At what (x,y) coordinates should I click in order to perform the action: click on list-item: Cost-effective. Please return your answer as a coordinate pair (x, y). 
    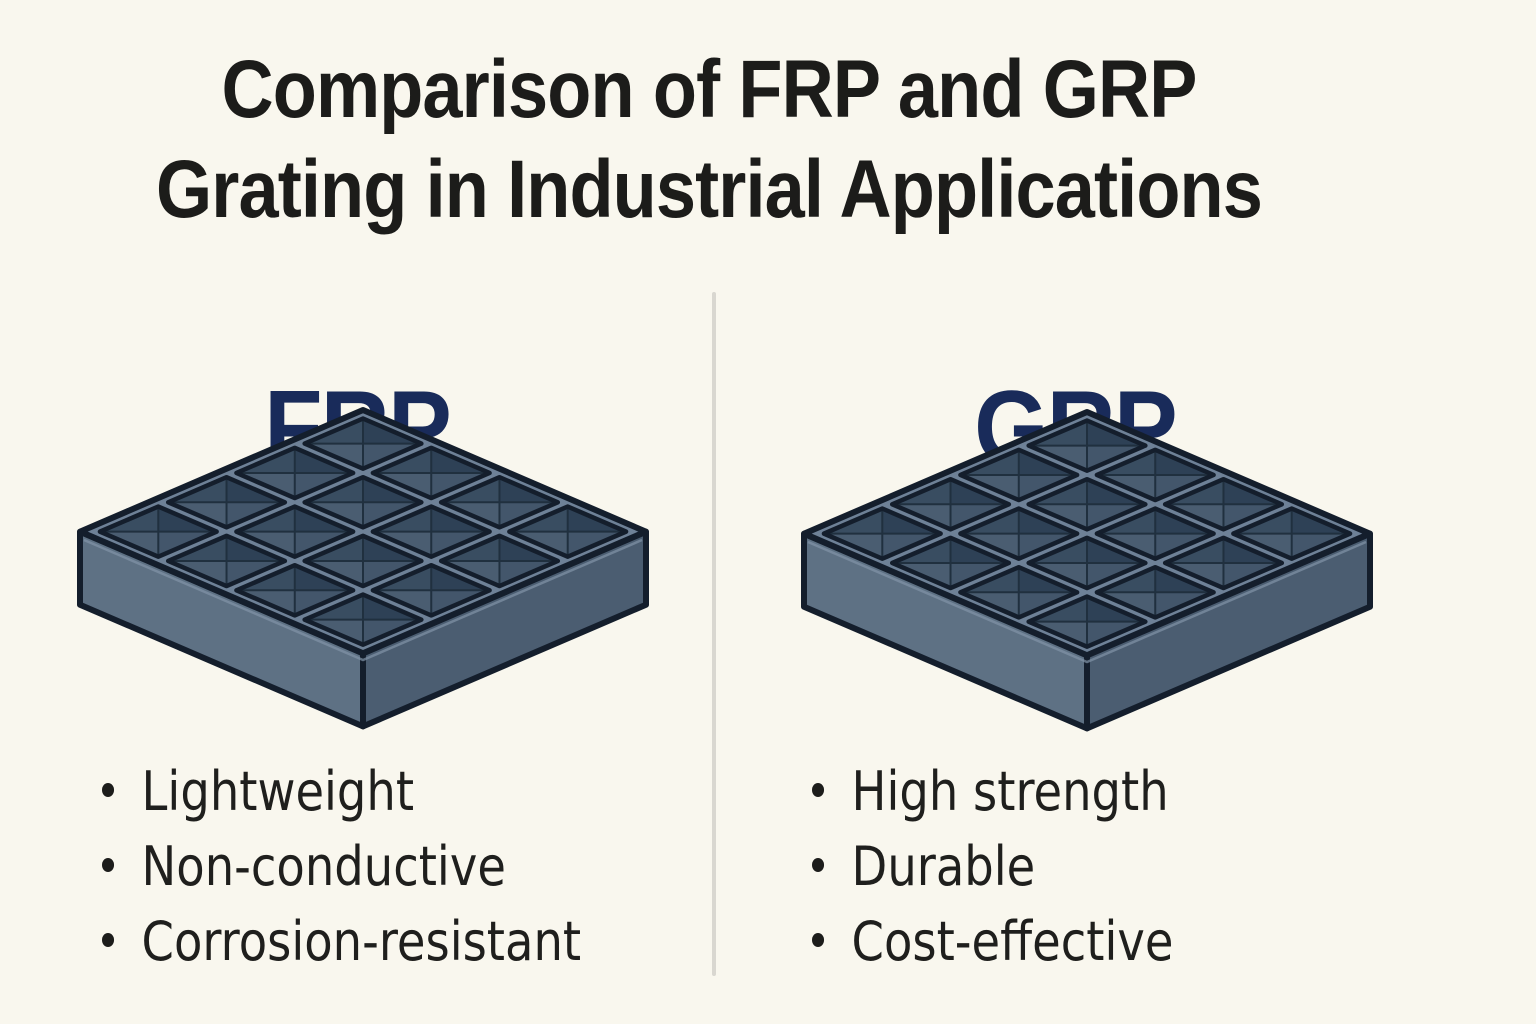
    Looking at the image, I should click on (992, 941).